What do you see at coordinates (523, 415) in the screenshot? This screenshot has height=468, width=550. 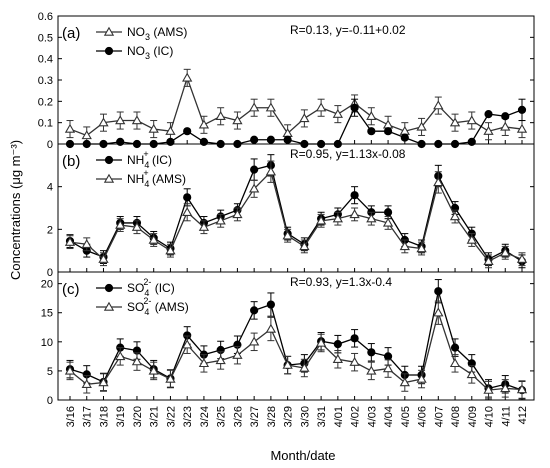 I see `x-tick-label: 412` at bounding box center [523, 415].